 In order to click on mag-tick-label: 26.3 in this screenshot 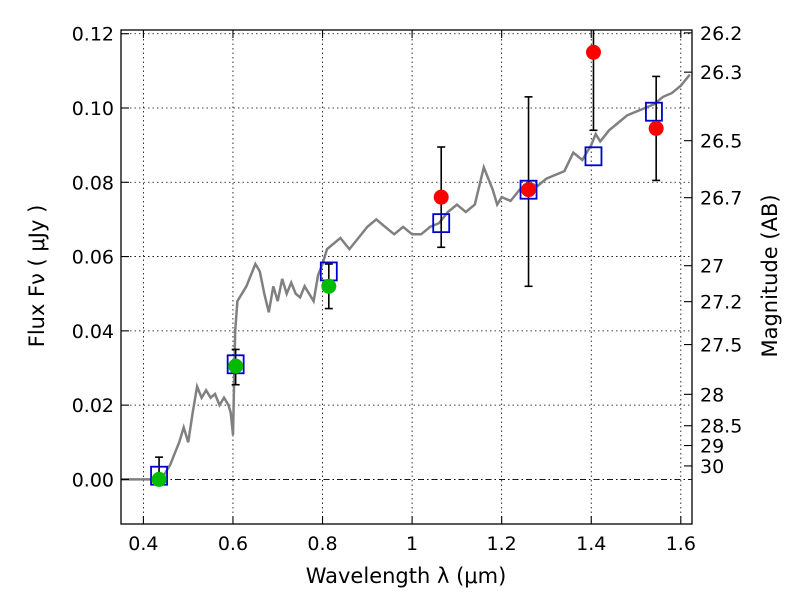, I will do `click(721, 73)`.